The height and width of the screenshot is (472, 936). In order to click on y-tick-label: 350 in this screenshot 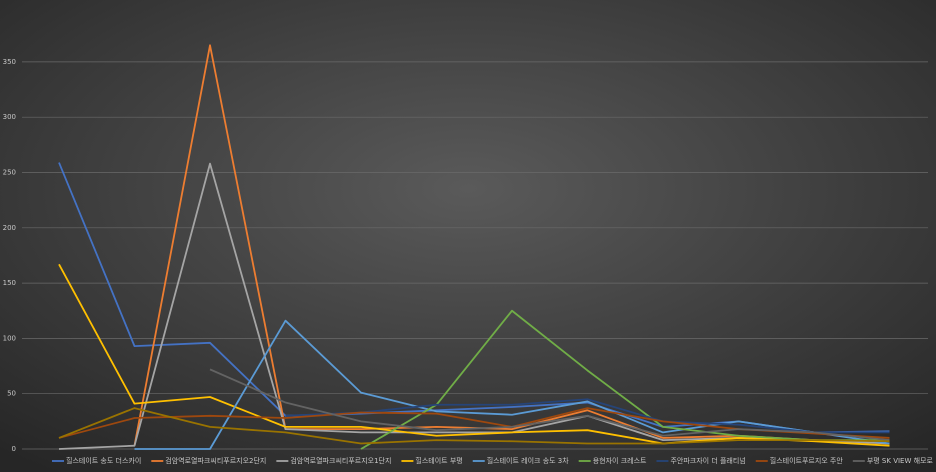, I will do `click(9, 62)`.